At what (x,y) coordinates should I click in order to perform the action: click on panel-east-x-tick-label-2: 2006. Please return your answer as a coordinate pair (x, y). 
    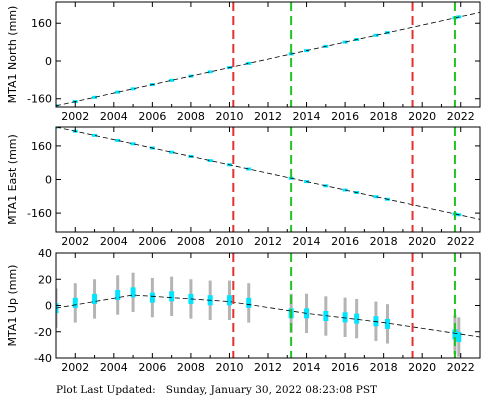
    Looking at the image, I should click on (152, 241).